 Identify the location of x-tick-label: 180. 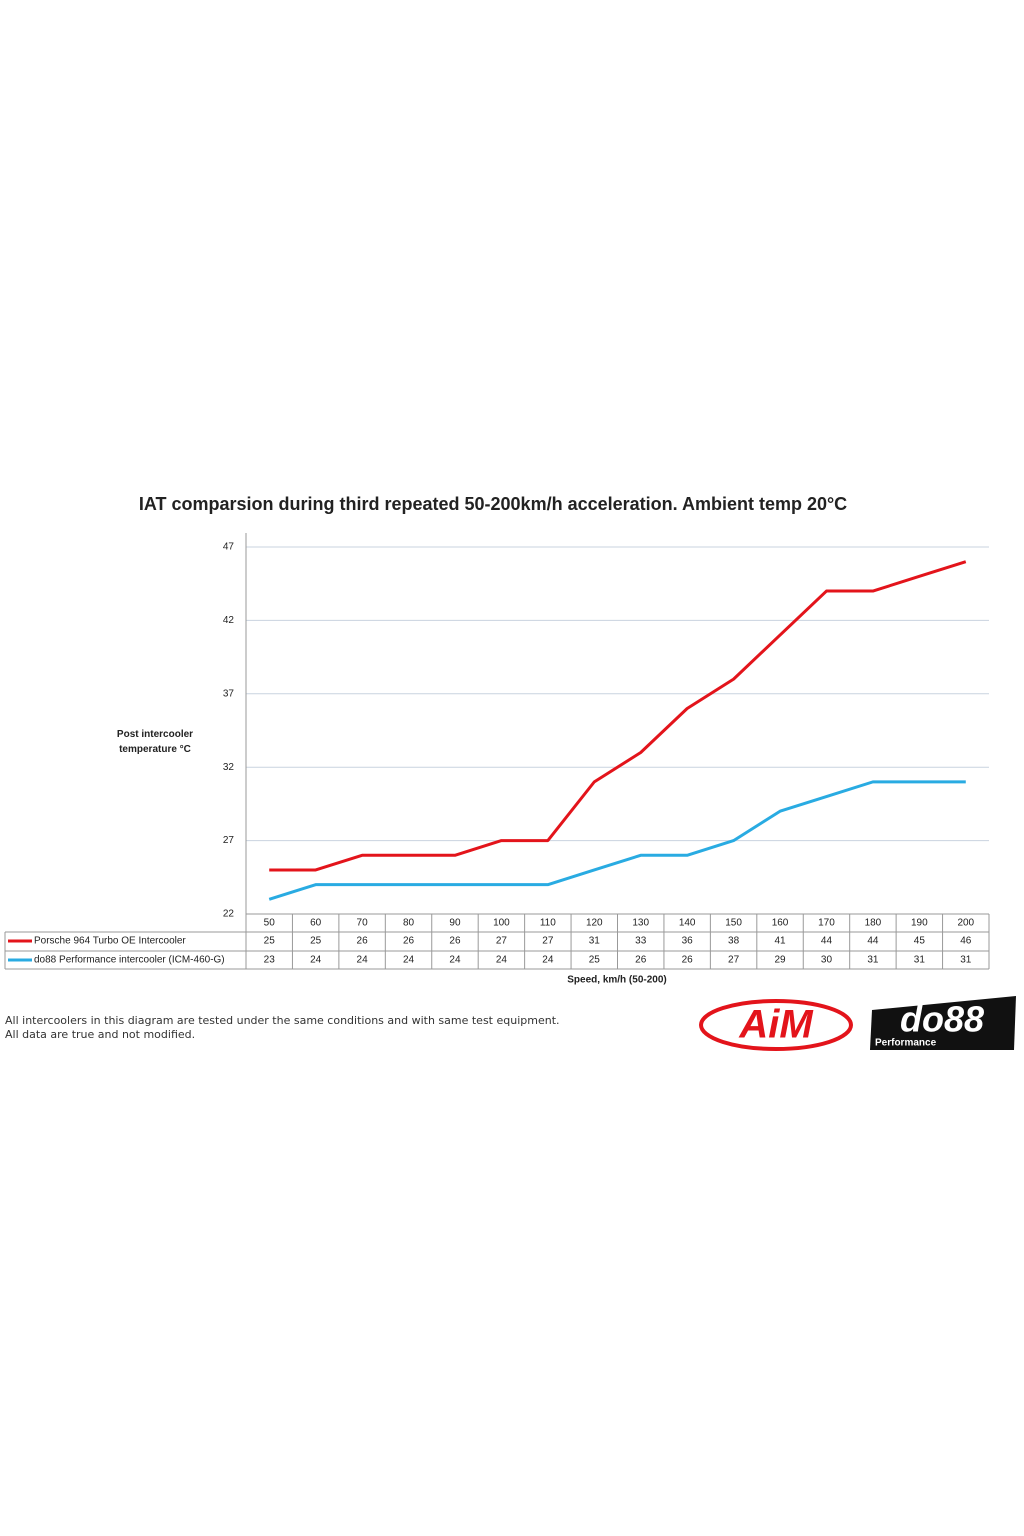
(873, 923).